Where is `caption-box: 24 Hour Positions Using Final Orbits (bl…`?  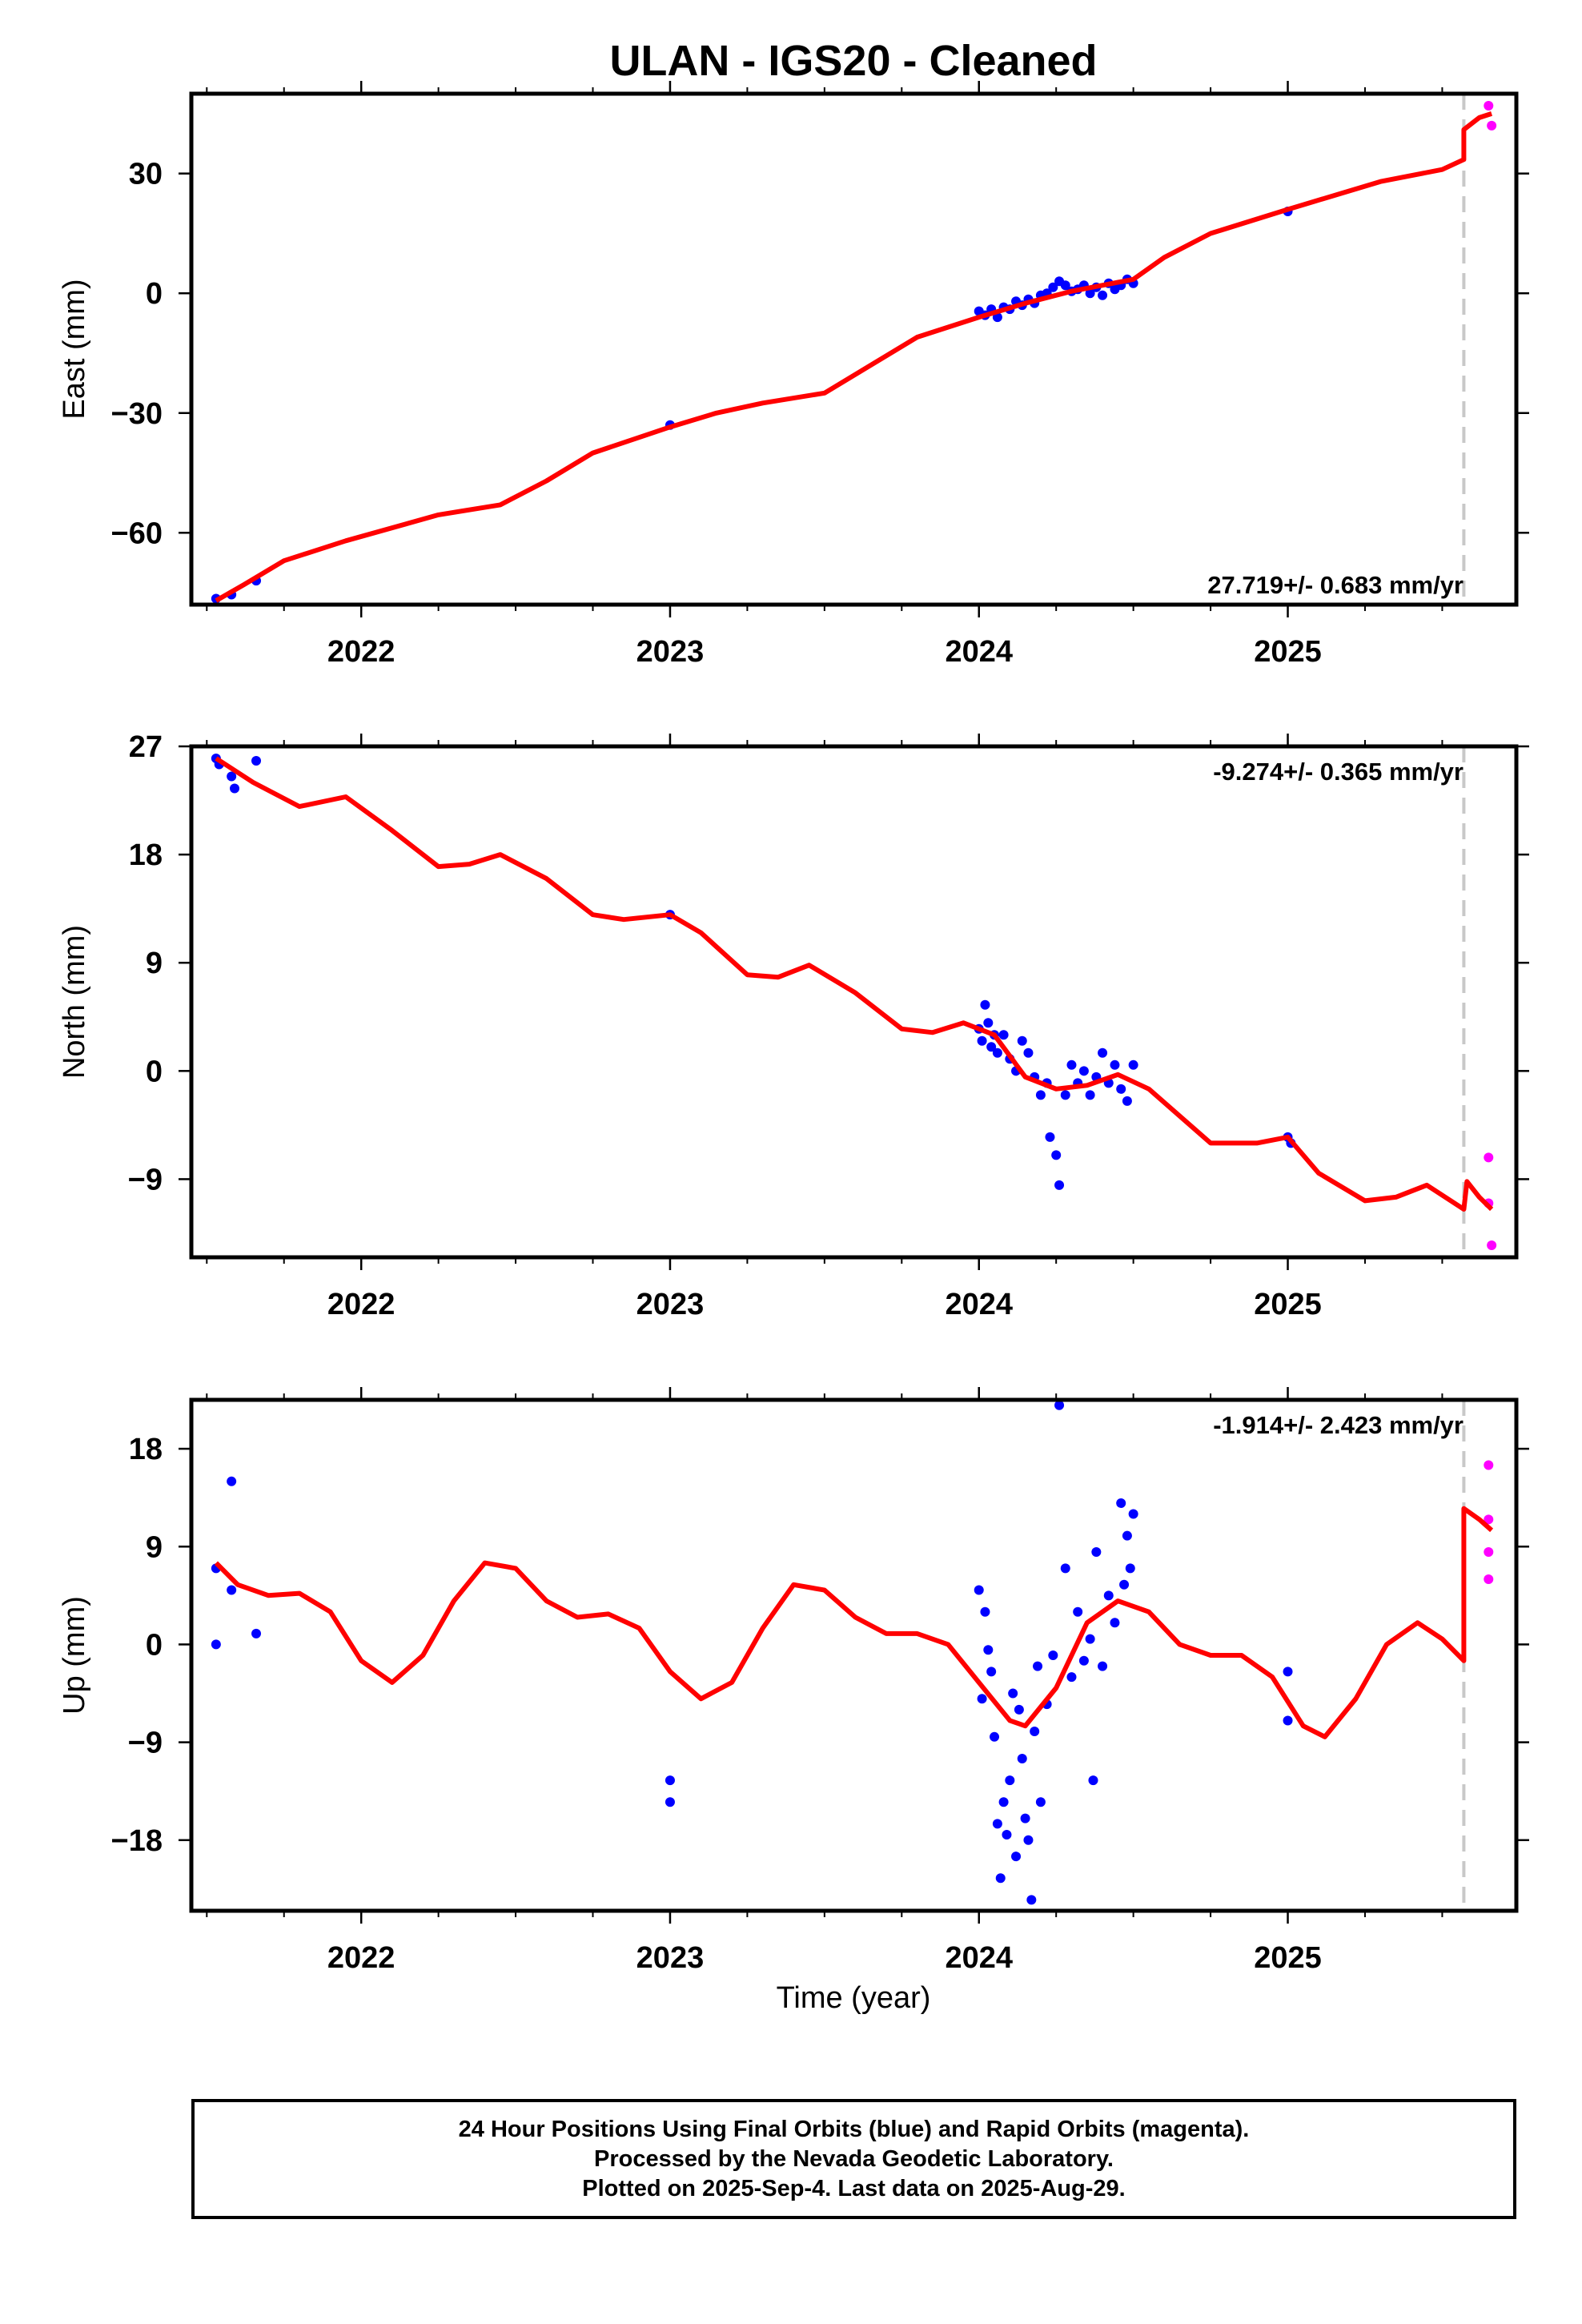
caption-box: 24 Hour Positions Using Final Orbits (bl… is located at coordinates (853, 2159).